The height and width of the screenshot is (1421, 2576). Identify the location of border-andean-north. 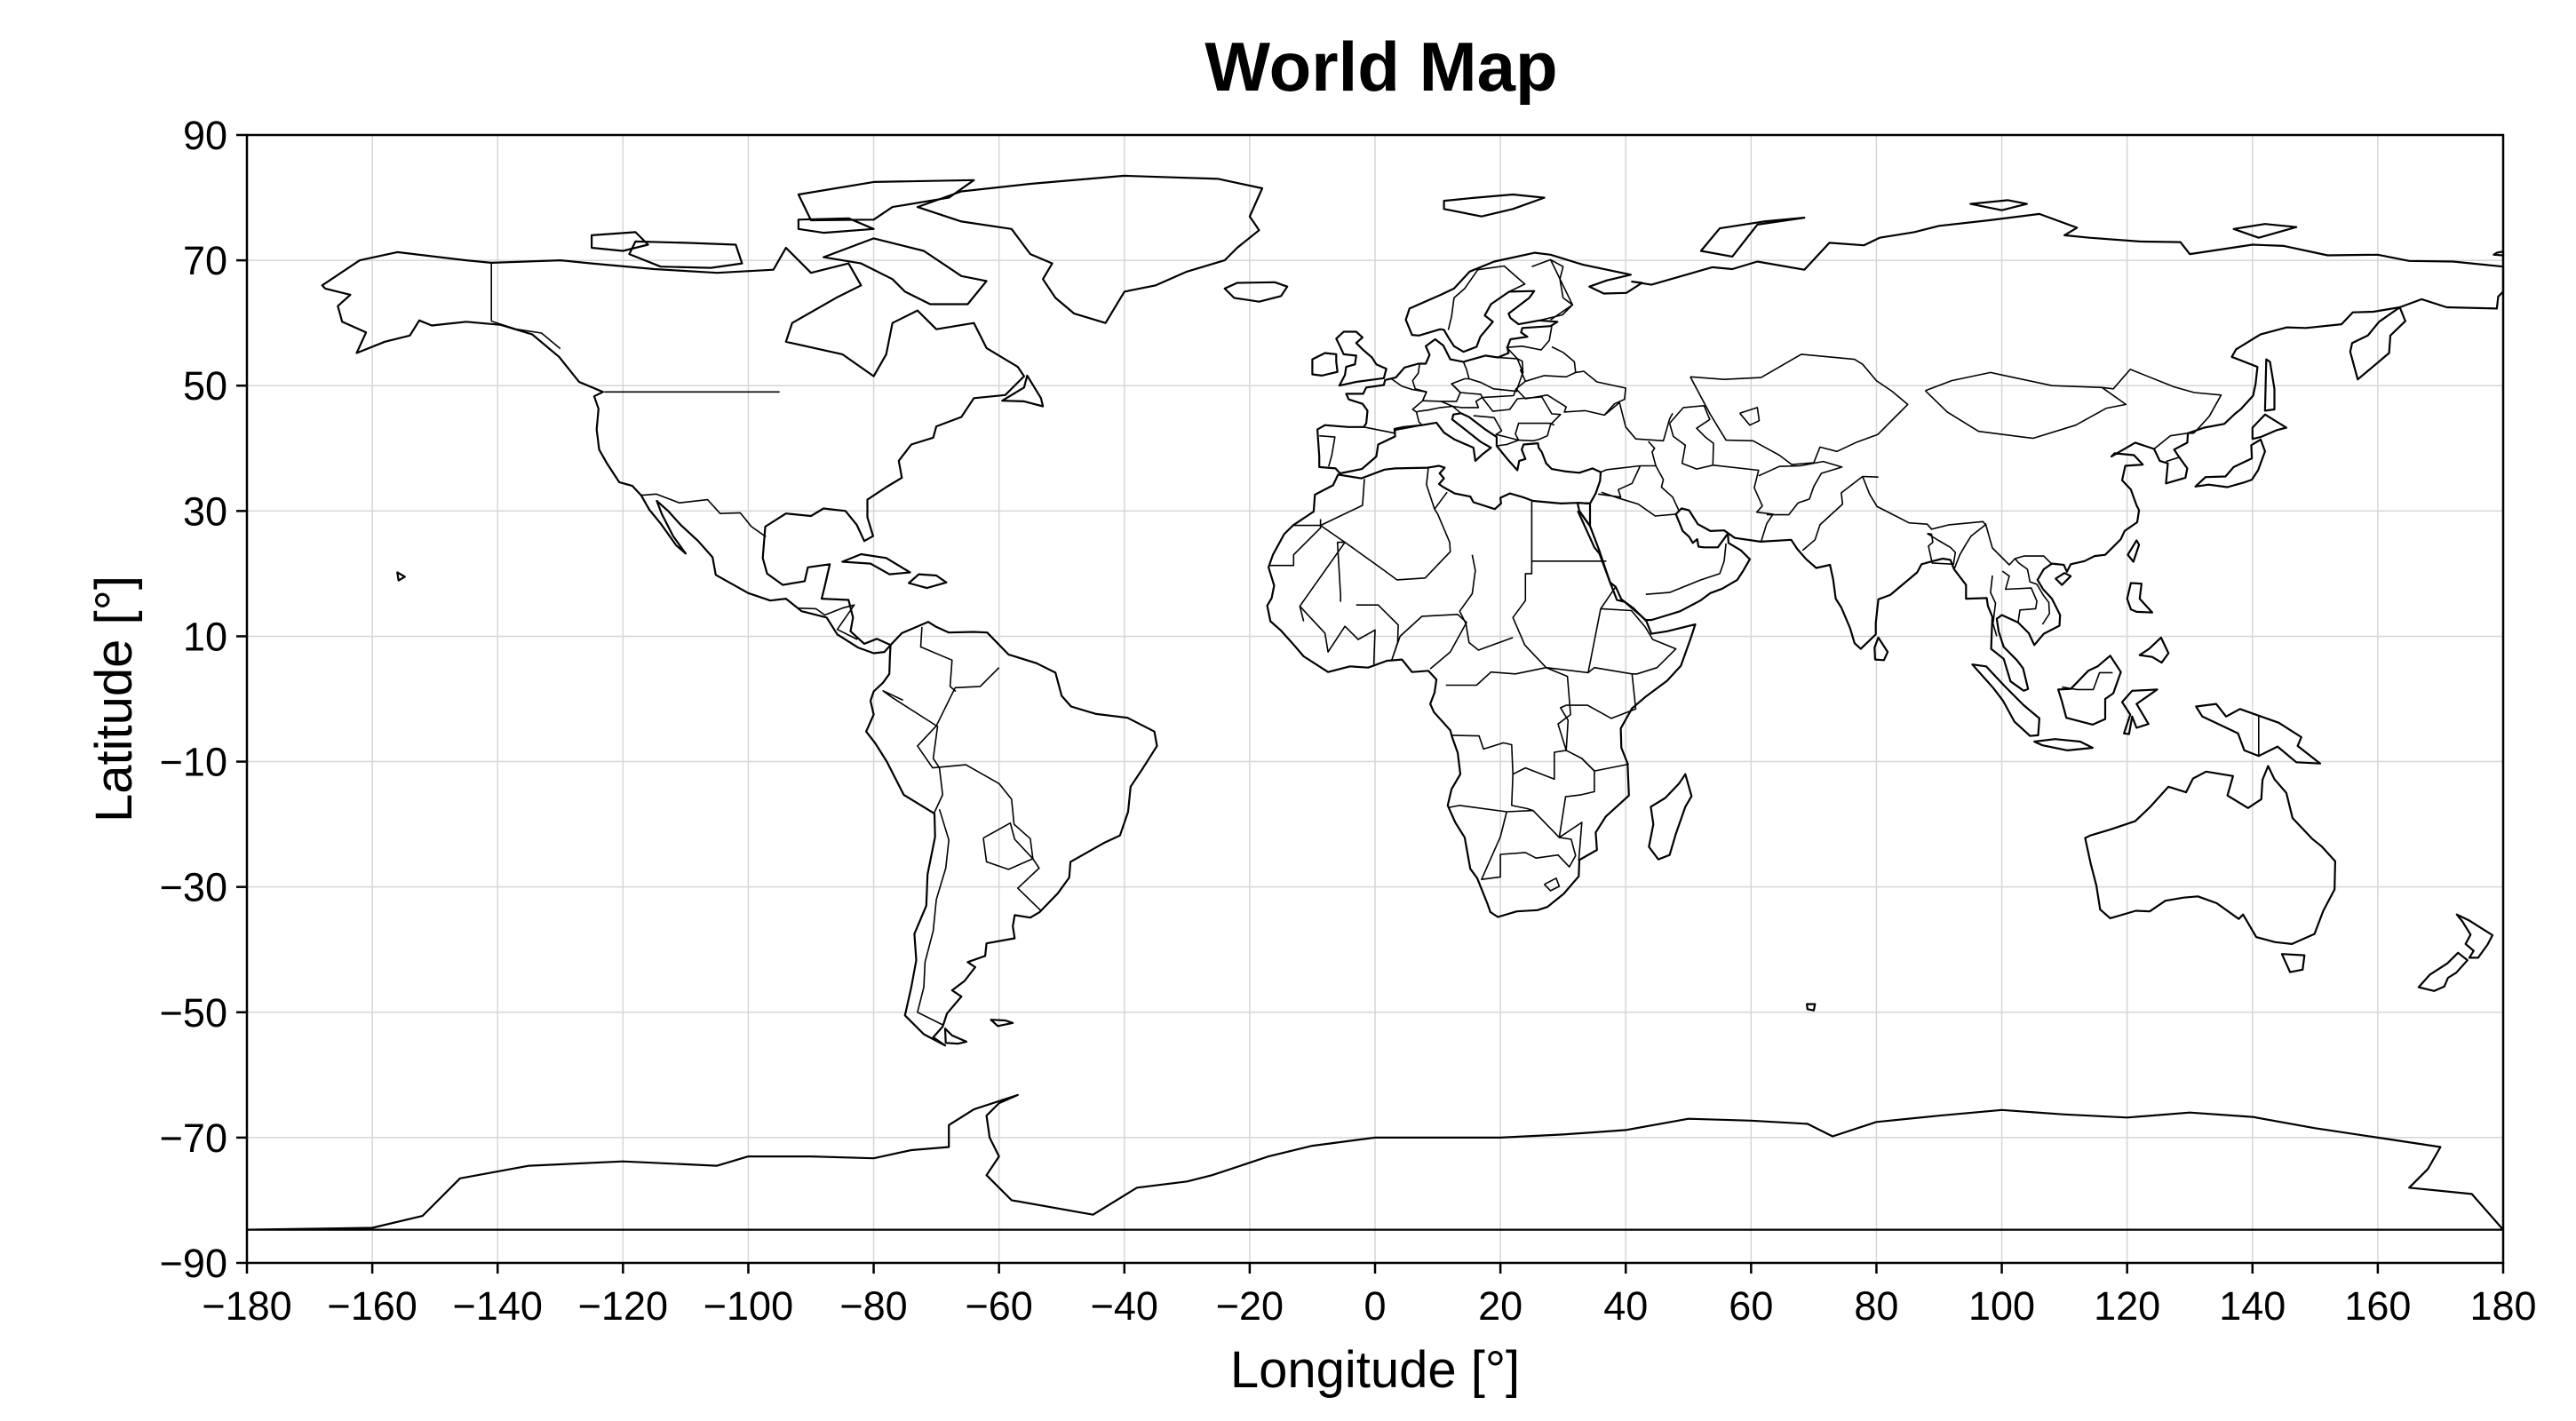
(912, 751).